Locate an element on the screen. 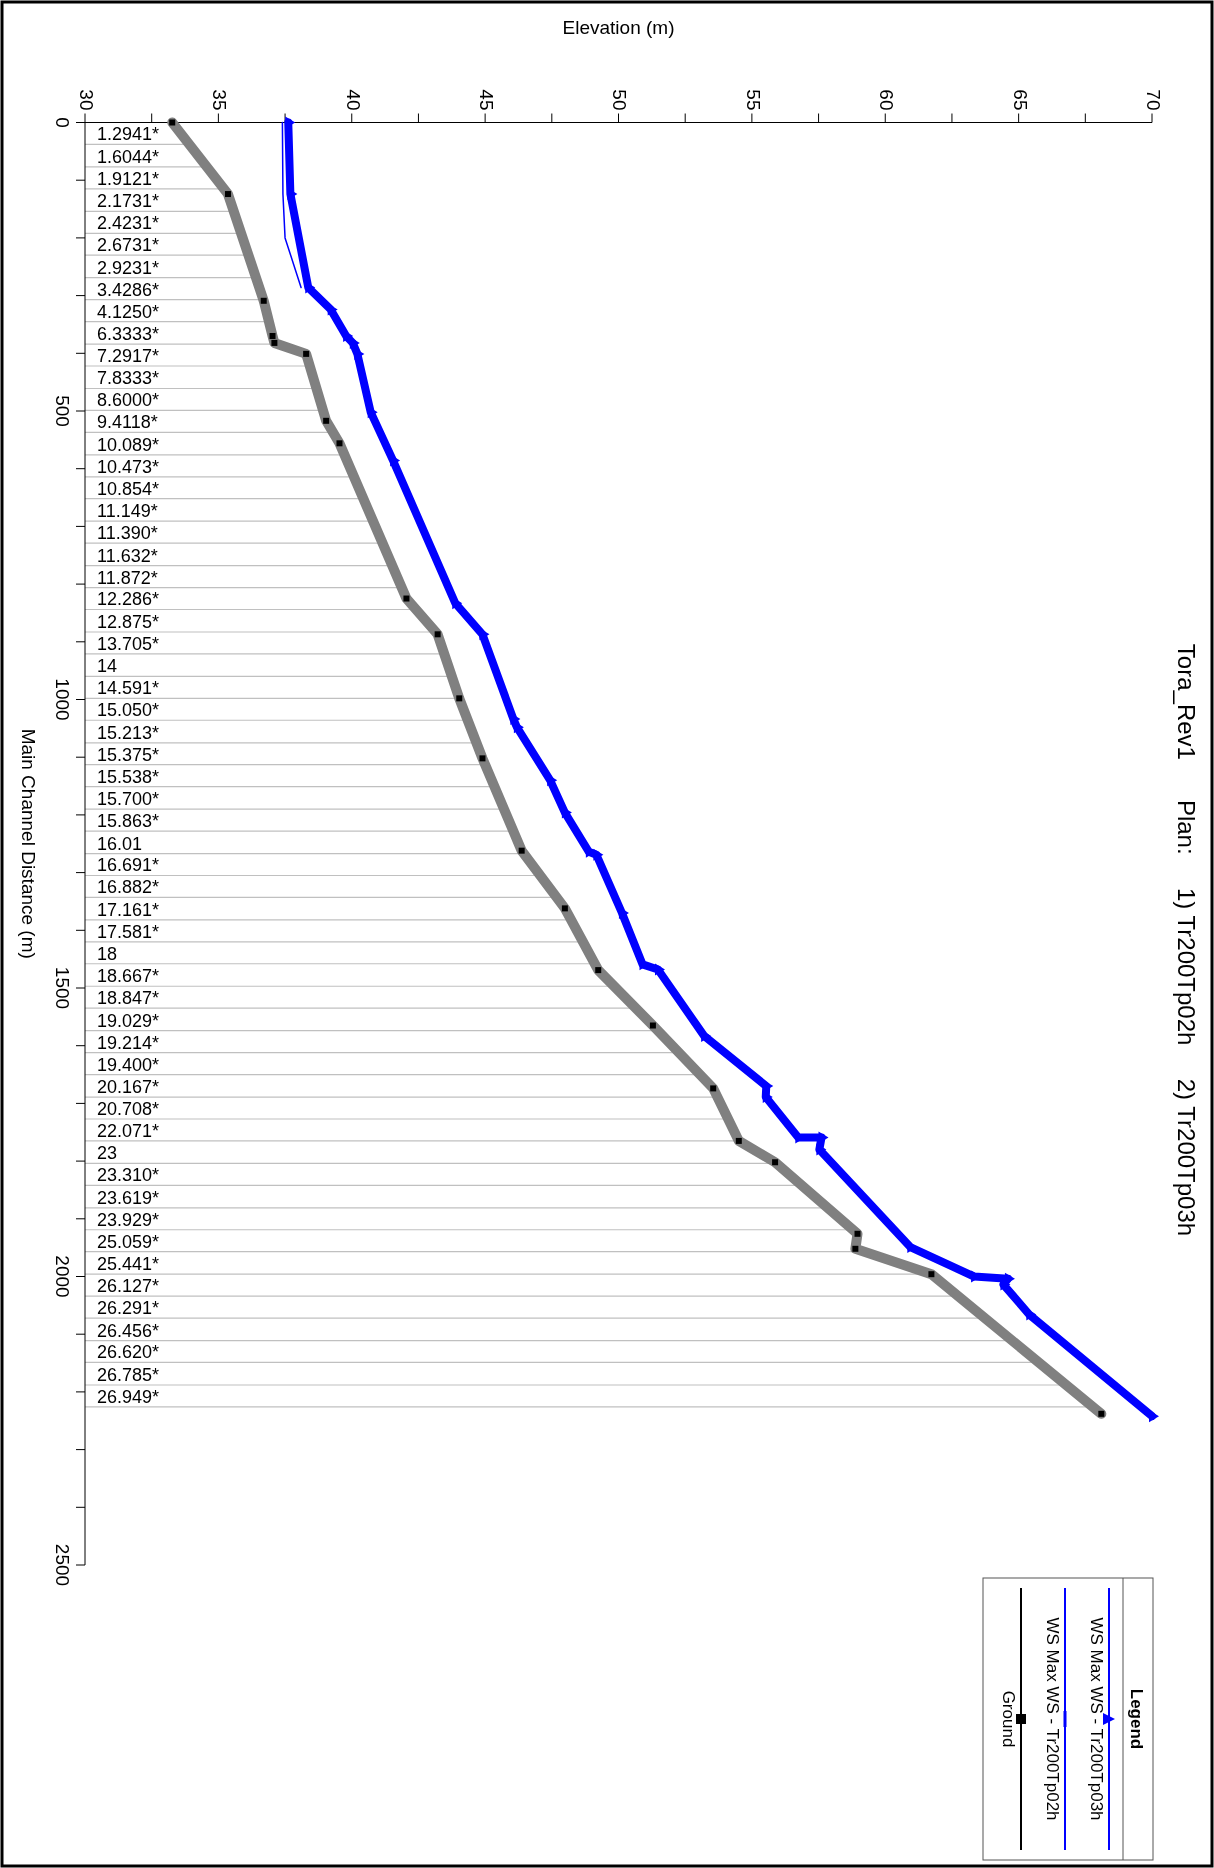  annotation: 2.4231* is located at coordinates (128, 223).